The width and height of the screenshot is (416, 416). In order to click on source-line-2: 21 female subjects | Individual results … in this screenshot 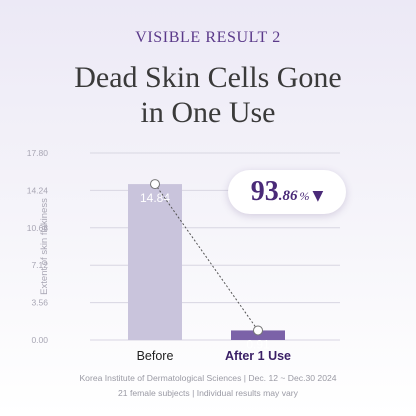, I will do `click(208, 393)`.